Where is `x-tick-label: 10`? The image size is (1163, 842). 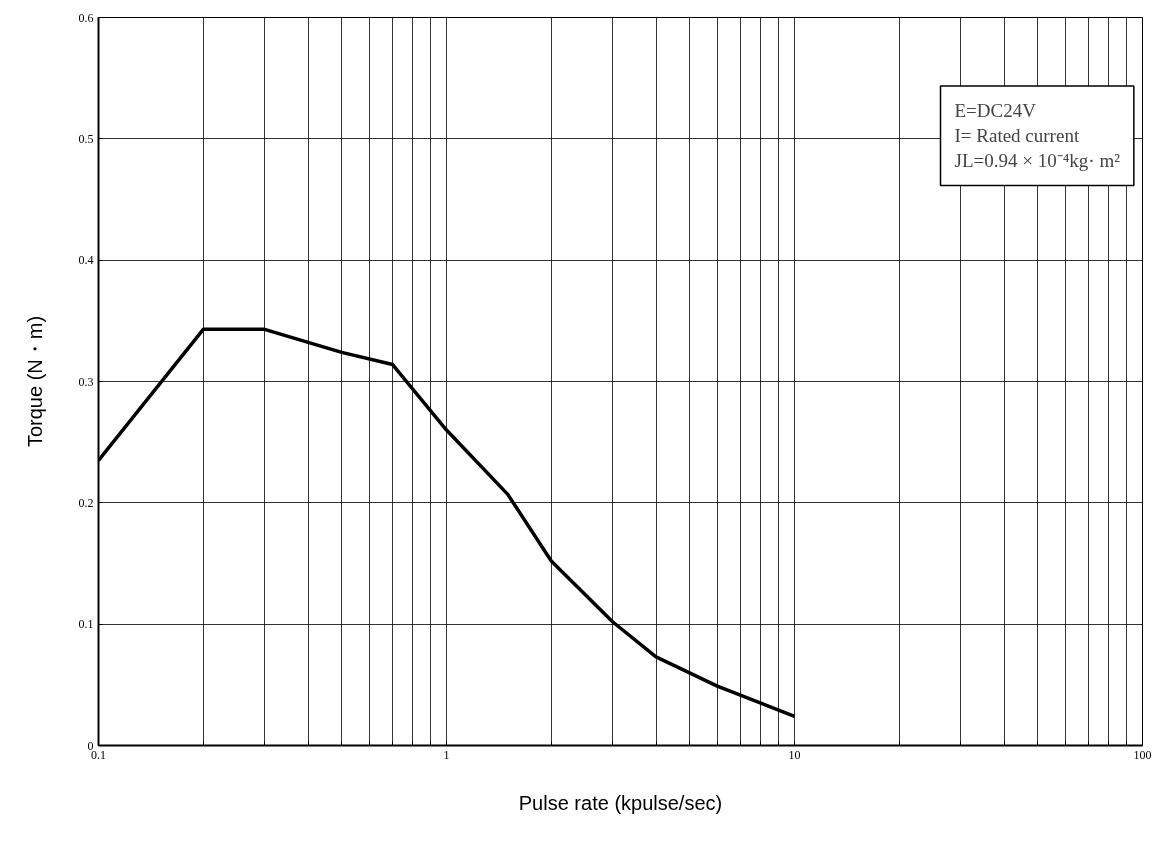
x-tick-label: 10 is located at coordinates (794, 754).